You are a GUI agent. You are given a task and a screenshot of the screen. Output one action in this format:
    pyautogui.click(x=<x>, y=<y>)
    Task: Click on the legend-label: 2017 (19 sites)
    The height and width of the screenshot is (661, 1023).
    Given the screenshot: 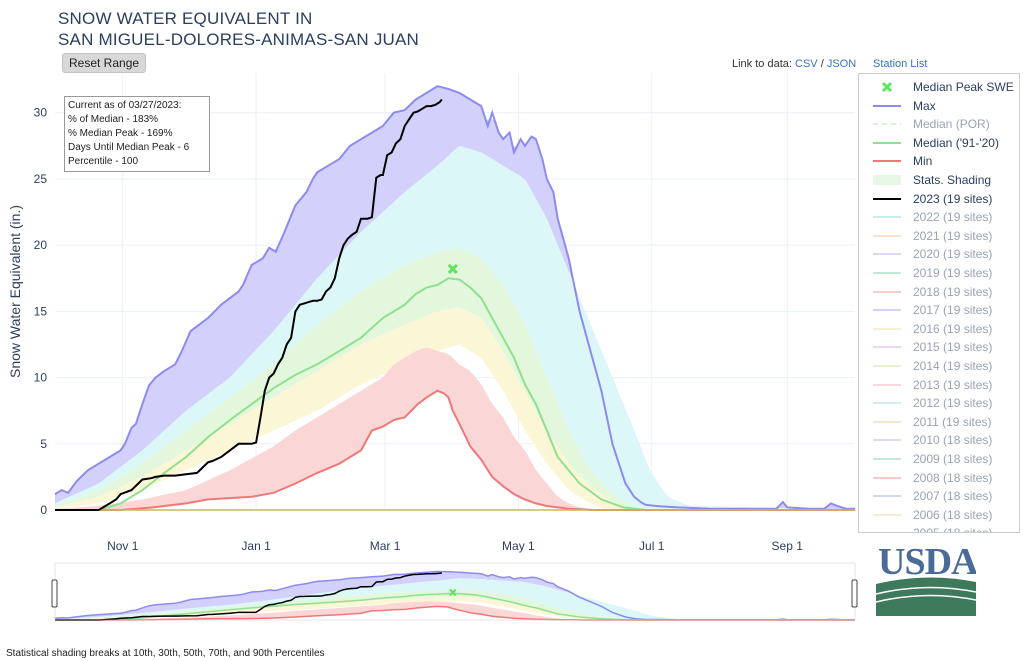 What is the action you would take?
    pyautogui.click(x=953, y=310)
    